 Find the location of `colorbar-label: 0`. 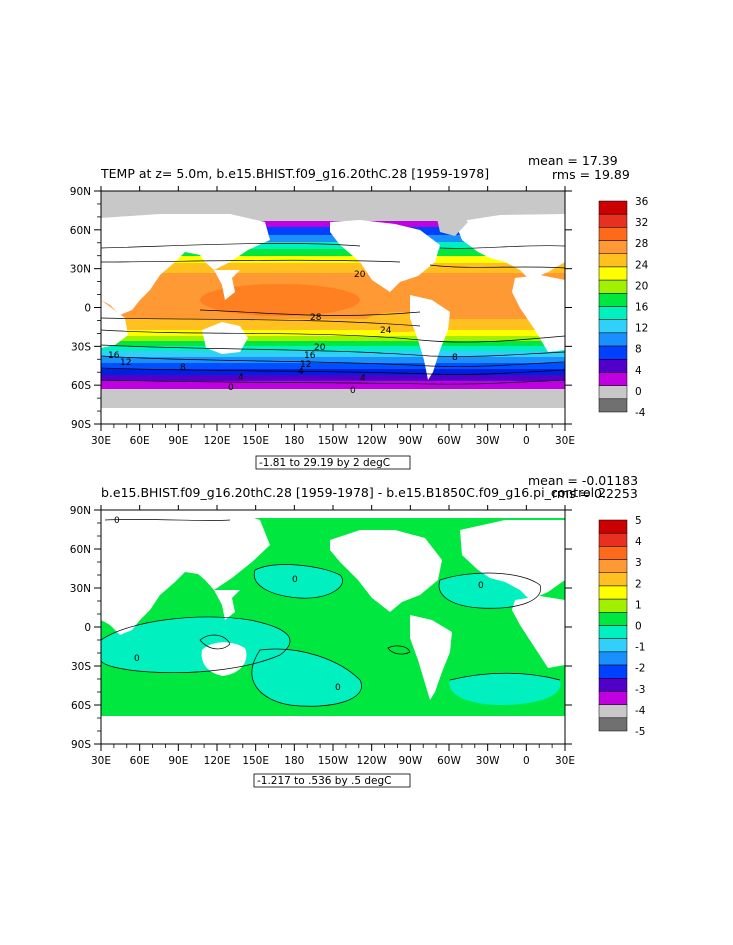

colorbar-label: 0 is located at coordinates (638, 627).